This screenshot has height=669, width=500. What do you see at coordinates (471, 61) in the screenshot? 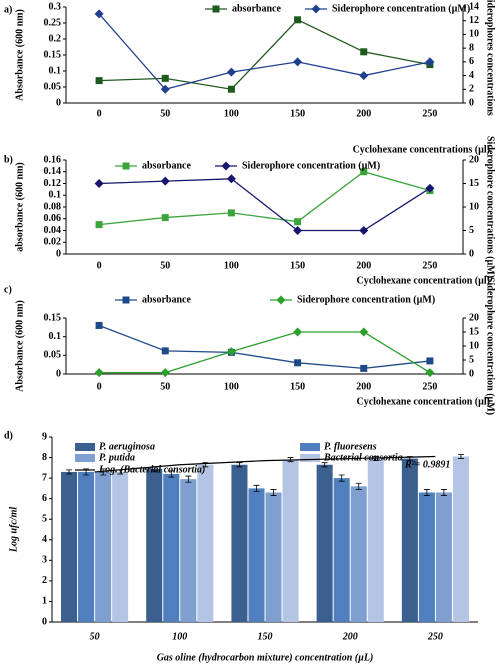
I see `y2-tick-label: 6` at bounding box center [471, 61].